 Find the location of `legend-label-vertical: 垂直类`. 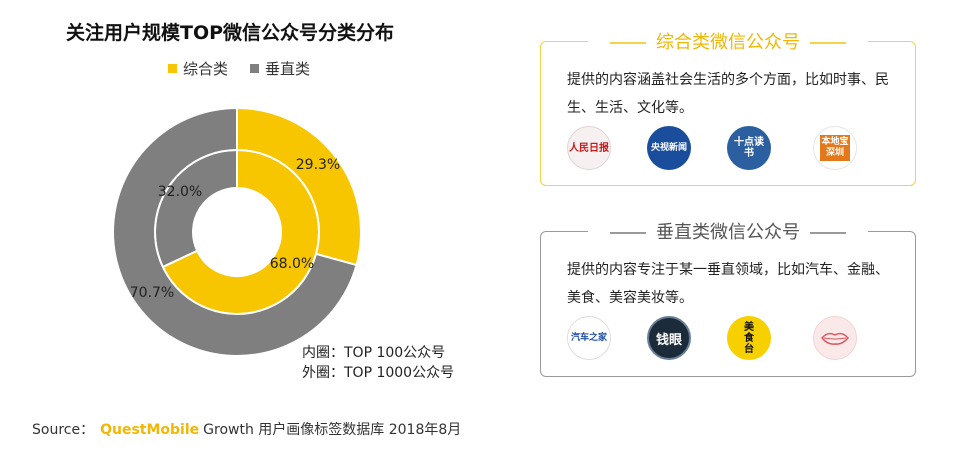

legend-label-vertical: 垂直类 is located at coordinates (288, 69).